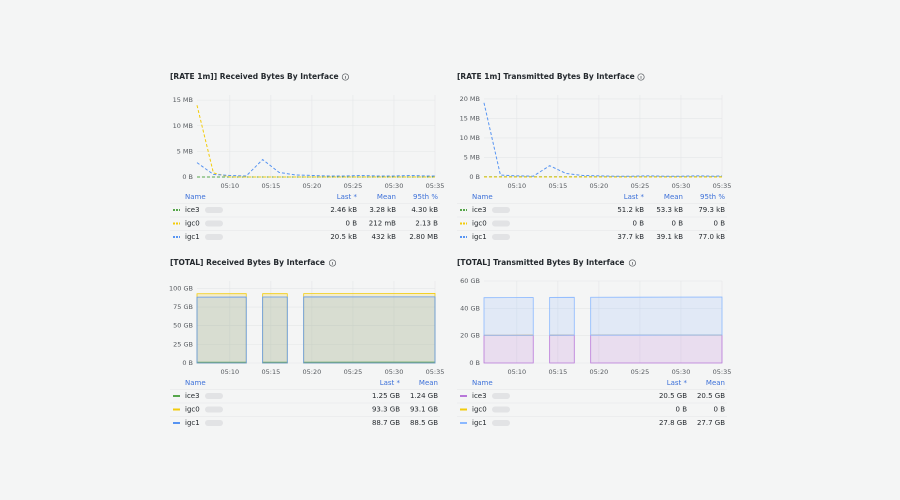 This screenshot has height=500, width=900. I want to click on panel-title: [TOTAL] Received Bytes By Interface, so click(247, 262).